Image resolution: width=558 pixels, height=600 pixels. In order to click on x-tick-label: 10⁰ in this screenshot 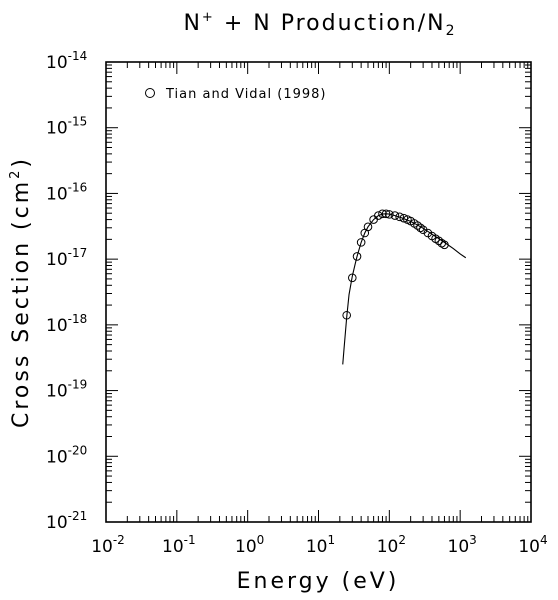, I will do `click(249, 545)`.